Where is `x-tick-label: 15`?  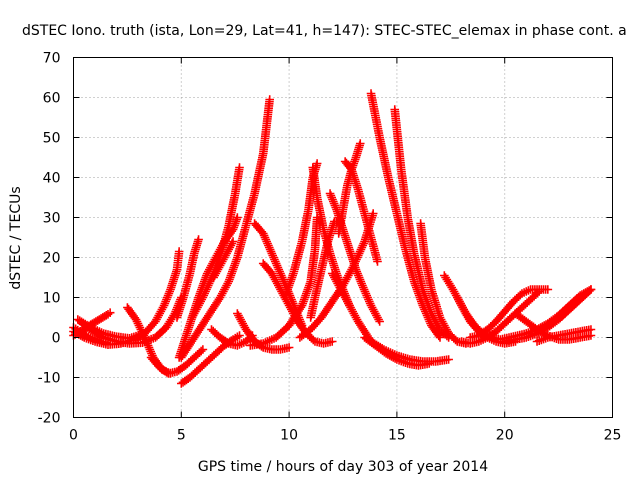 x-tick-label: 15 is located at coordinates (397, 436).